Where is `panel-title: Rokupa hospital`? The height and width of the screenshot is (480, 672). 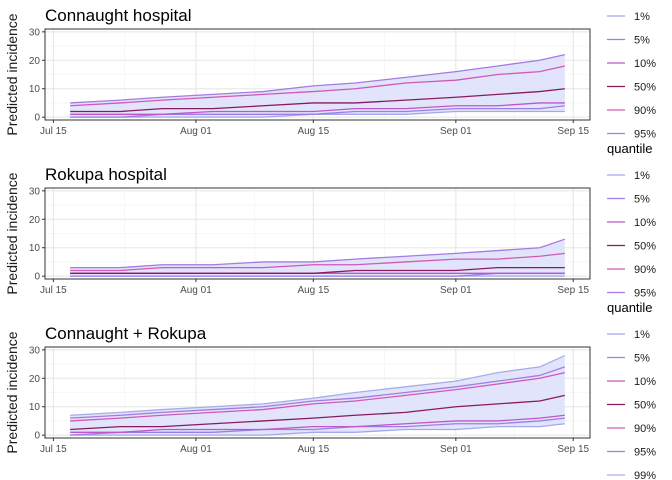
panel-title: Rokupa hospital is located at coordinates (106, 174).